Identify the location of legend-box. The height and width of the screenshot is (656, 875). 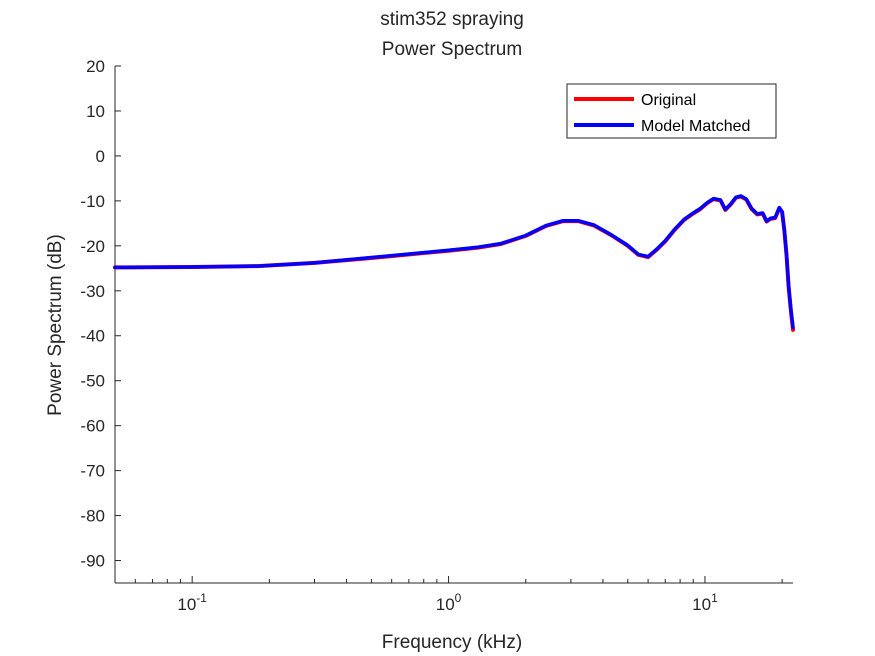
(671, 111).